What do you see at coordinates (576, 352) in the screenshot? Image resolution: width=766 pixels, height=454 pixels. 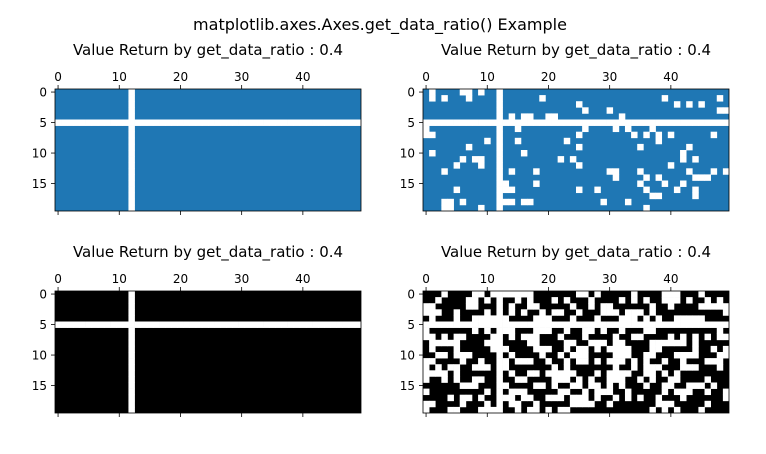 I see `image-cells` at bounding box center [576, 352].